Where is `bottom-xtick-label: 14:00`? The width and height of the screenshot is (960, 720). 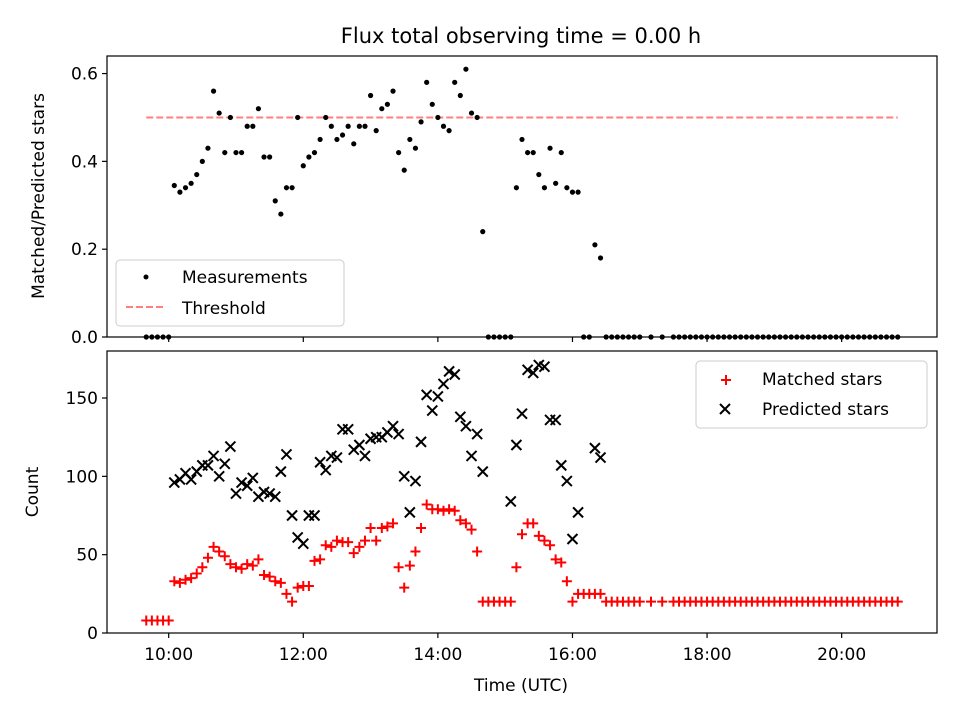
bottom-xtick-label: 14:00 is located at coordinates (437, 655).